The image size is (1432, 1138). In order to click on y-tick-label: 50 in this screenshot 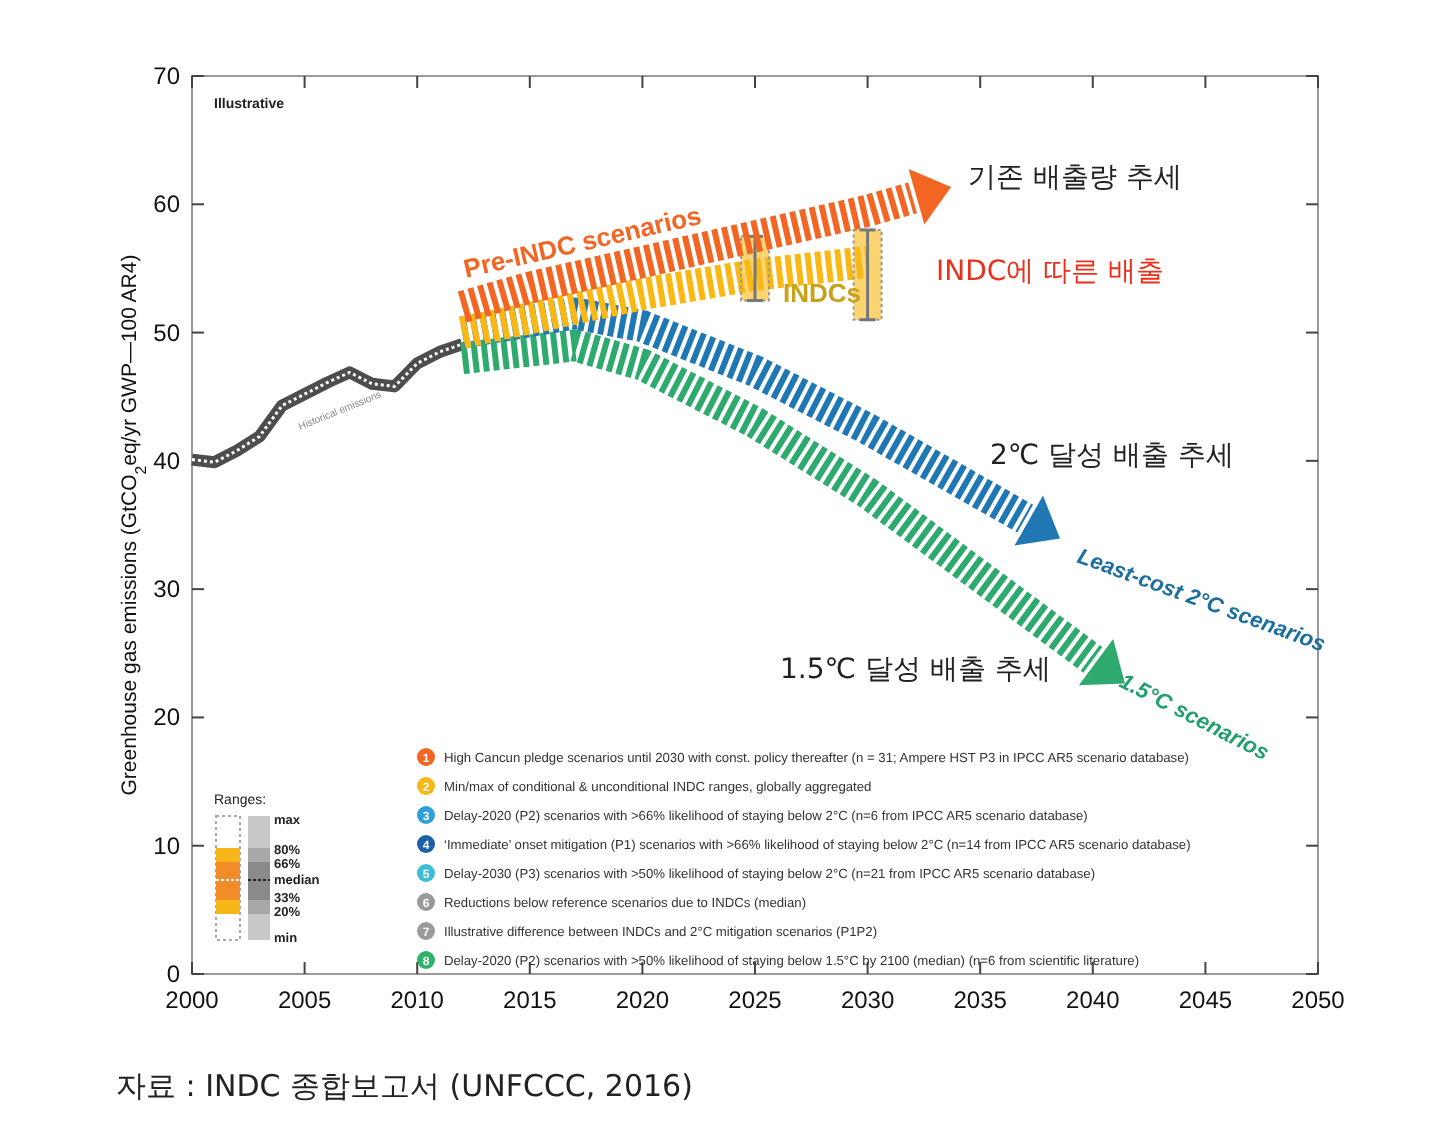, I will do `click(167, 332)`.